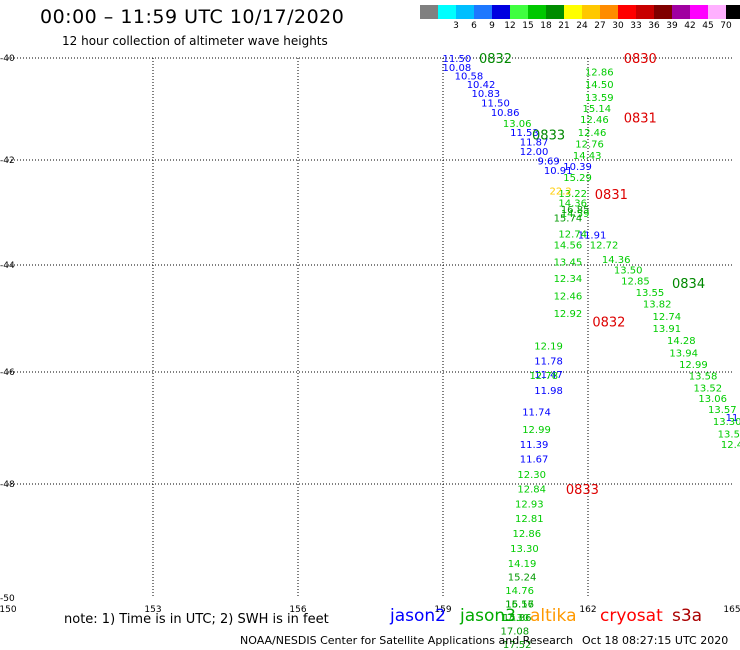 The image size is (740, 650). What do you see at coordinates (732, 418) in the screenshot?
I see `swh-value: 11` at bounding box center [732, 418].